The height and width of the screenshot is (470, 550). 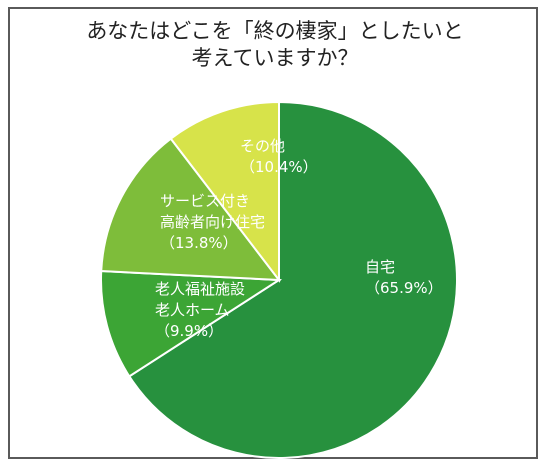 I want to click on slice-label-line-3-0: その他, so click(x=262, y=146).